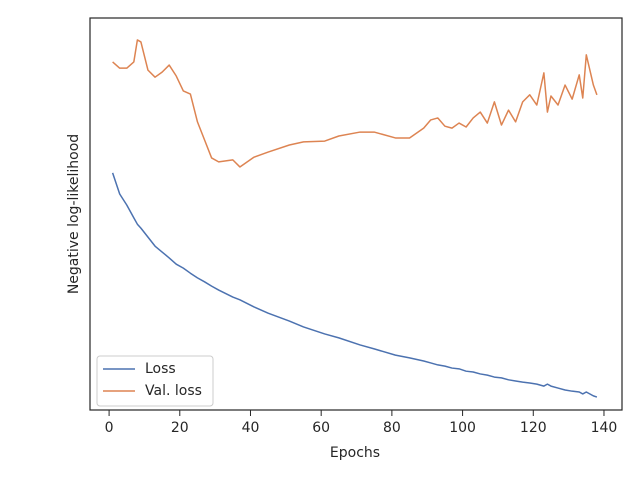  Describe the element at coordinates (251, 428) in the screenshot. I see `x-tick-label: 40` at that location.